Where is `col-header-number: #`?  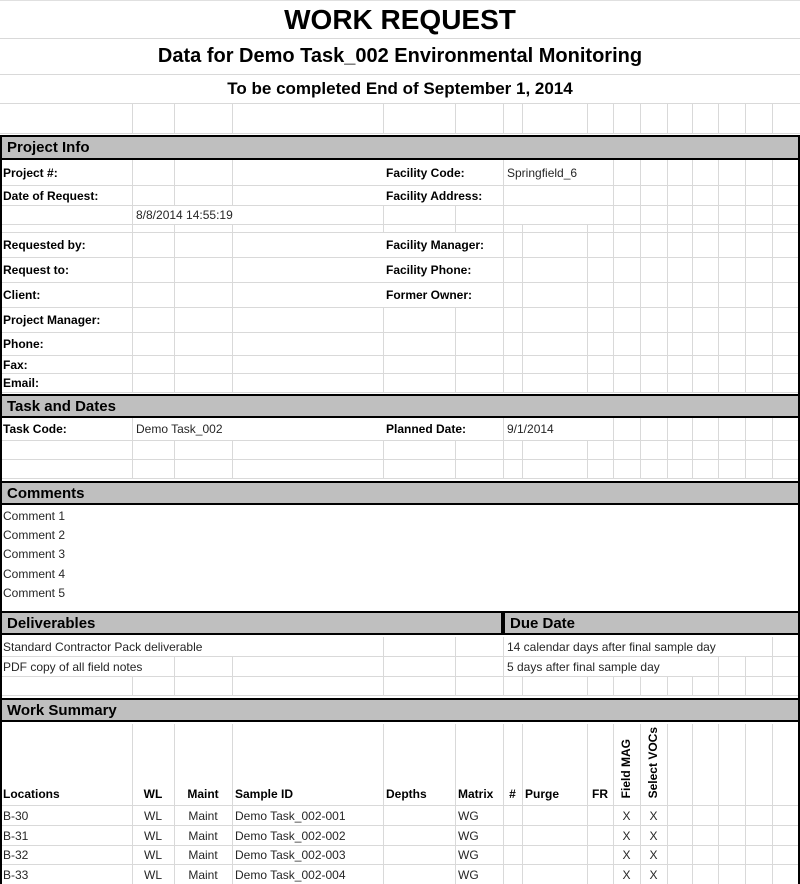 col-header-number: # is located at coordinates (512, 794).